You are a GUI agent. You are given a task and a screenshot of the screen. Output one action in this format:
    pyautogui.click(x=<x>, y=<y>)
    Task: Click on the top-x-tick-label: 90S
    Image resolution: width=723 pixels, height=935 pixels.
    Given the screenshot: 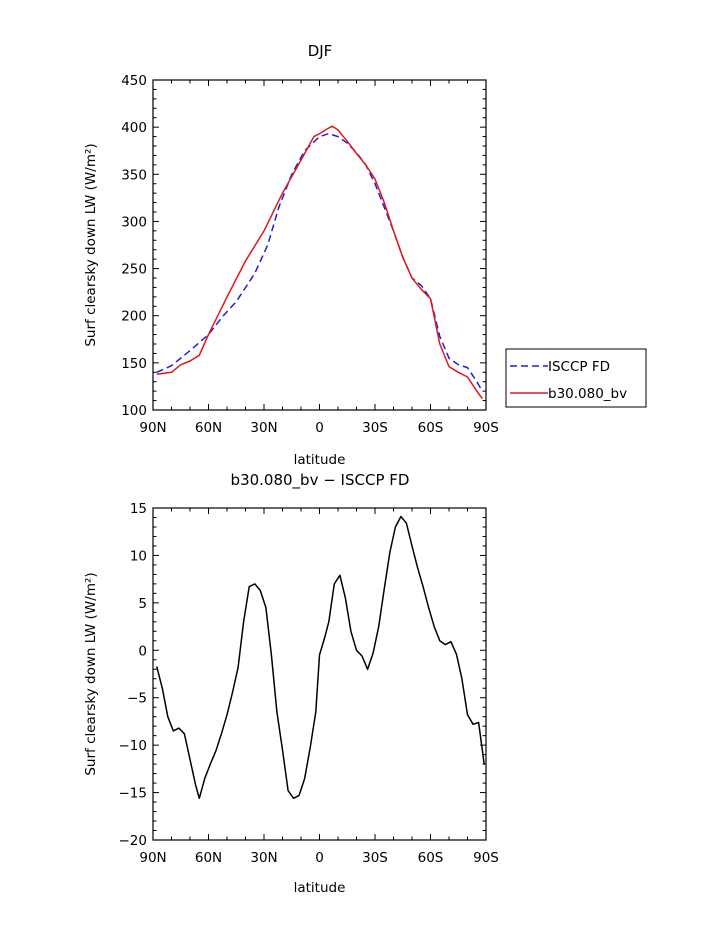 What is the action you would take?
    pyautogui.click(x=486, y=428)
    